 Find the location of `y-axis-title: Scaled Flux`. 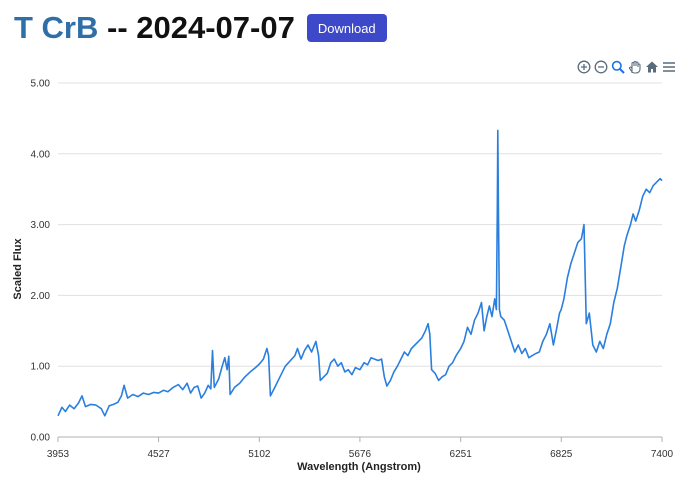

y-axis-title: Scaled Flux is located at coordinates (18, 269).